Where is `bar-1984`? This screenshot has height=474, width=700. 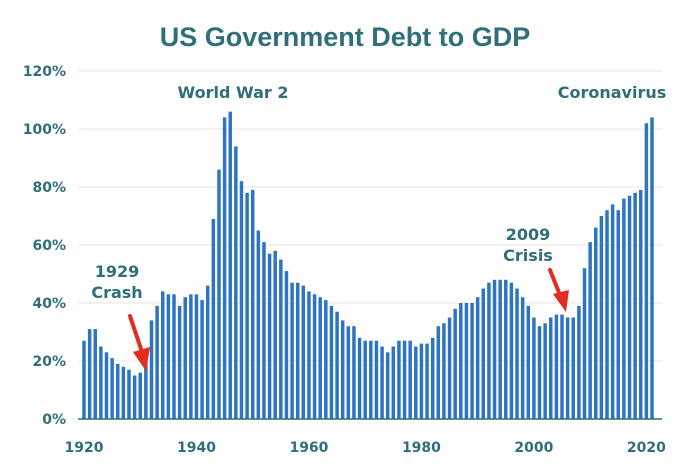 bar-1984 is located at coordinates (444, 371).